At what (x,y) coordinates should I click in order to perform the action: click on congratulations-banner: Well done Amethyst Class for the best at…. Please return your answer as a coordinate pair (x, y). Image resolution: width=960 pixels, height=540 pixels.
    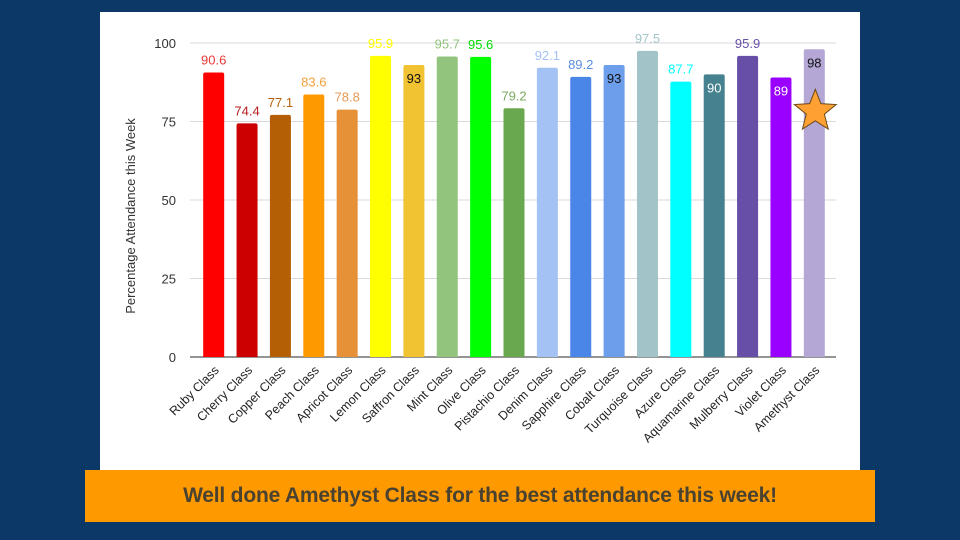
    Looking at the image, I should click on (480, 496).